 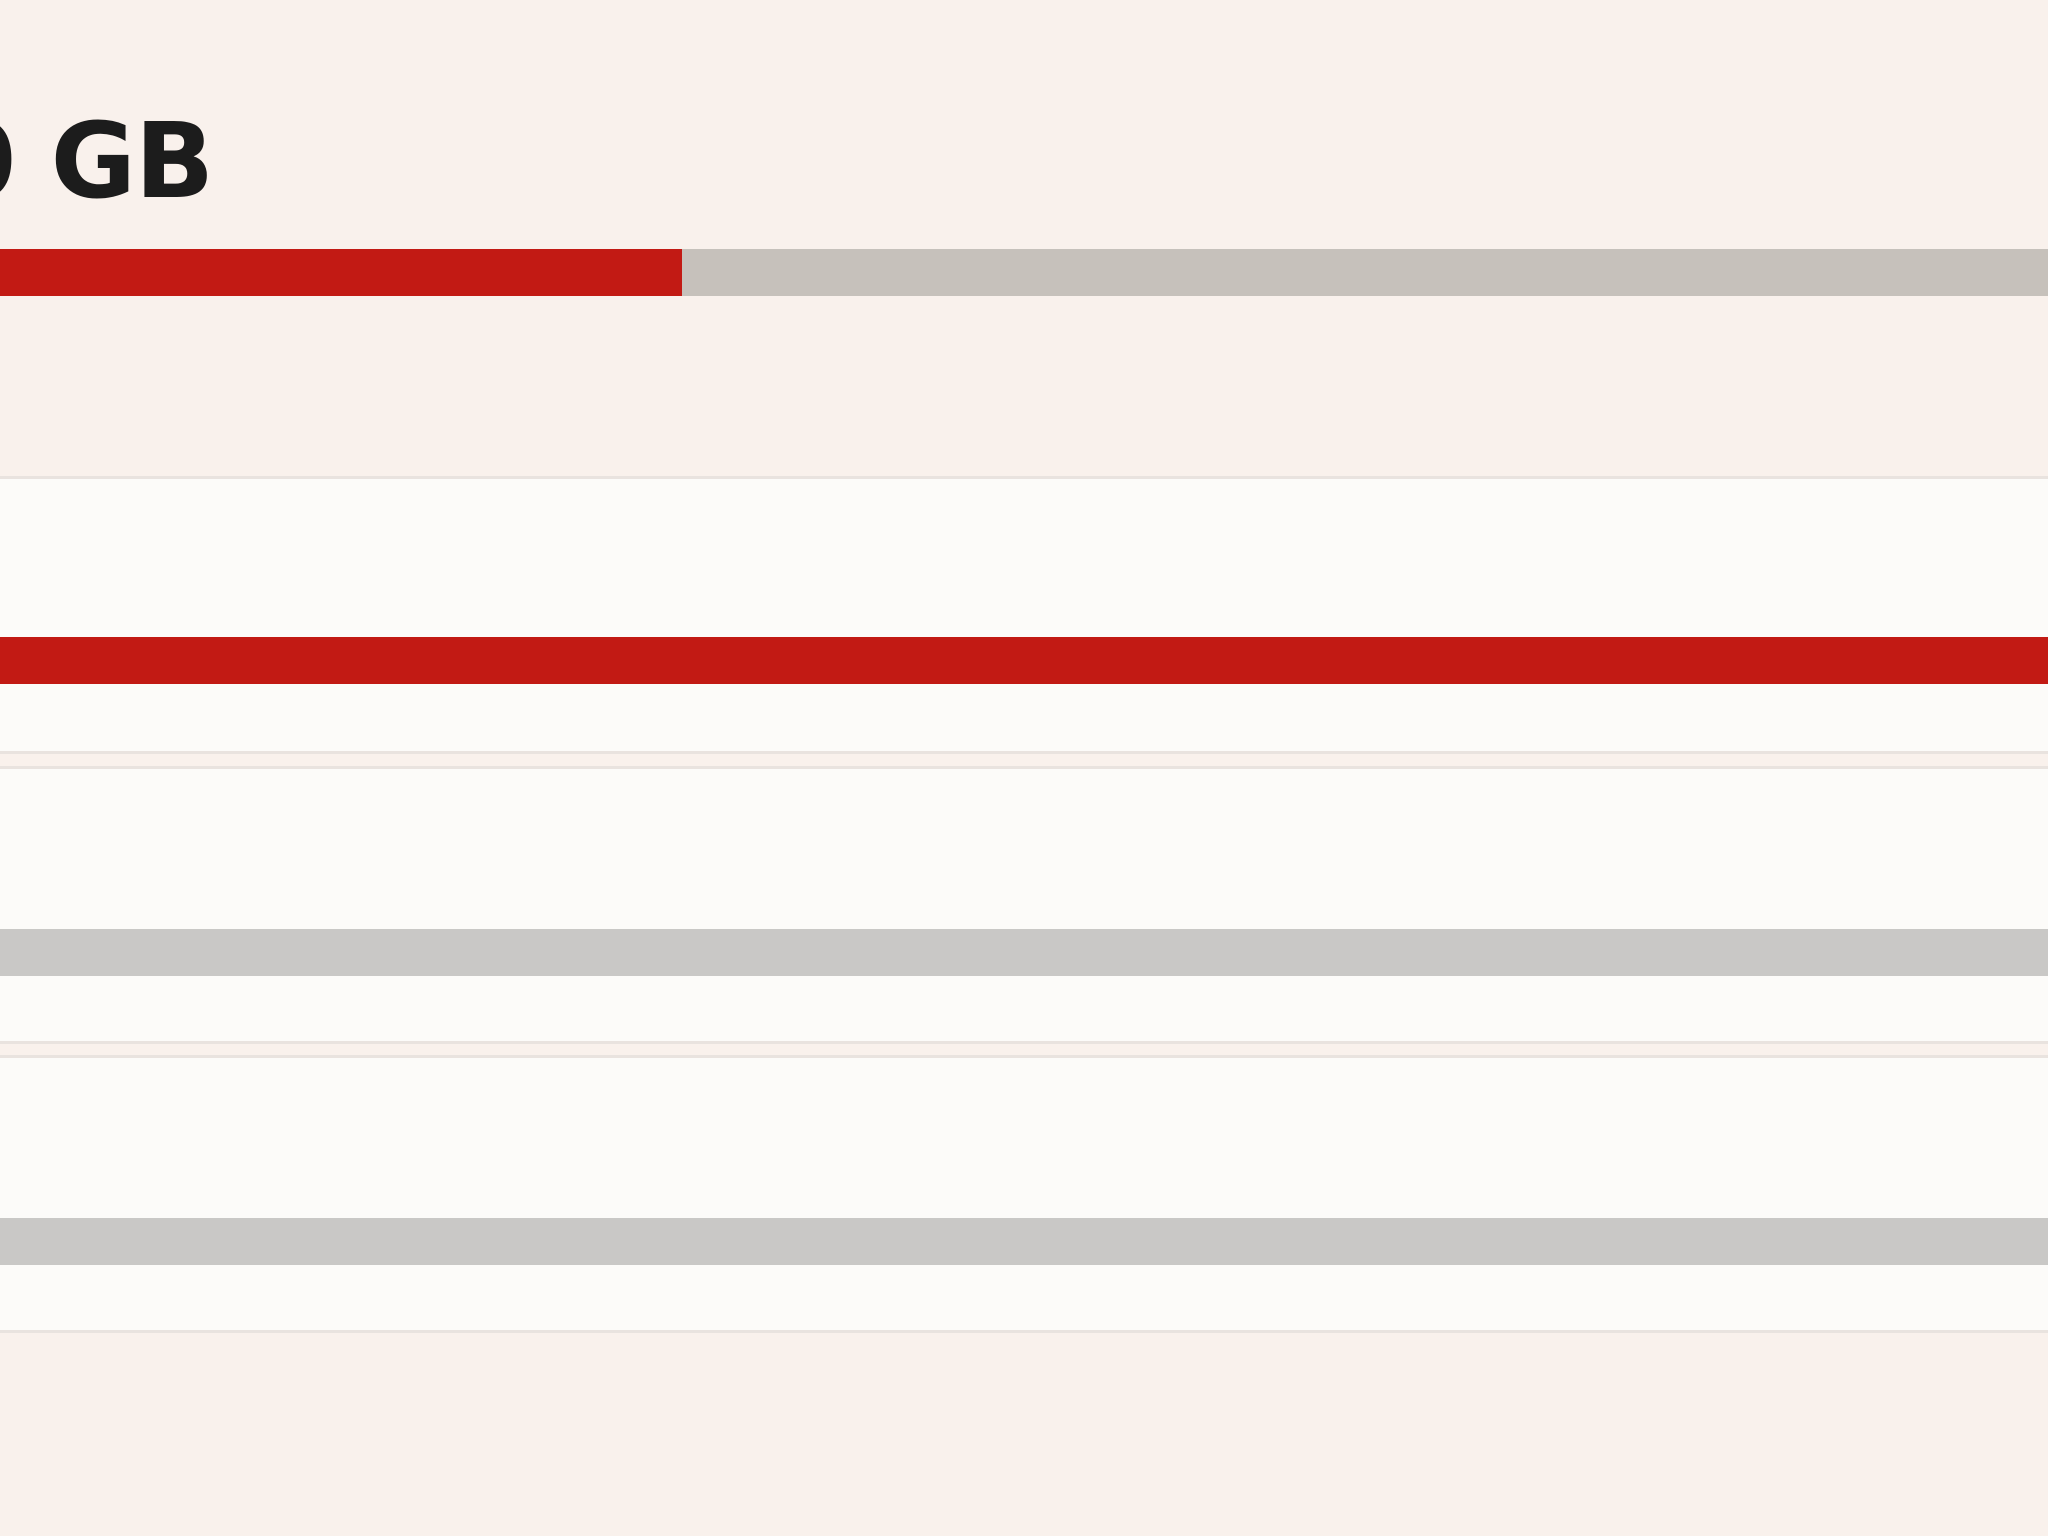 I want to click on category-usage-fill, so click(x=1024, y=660).